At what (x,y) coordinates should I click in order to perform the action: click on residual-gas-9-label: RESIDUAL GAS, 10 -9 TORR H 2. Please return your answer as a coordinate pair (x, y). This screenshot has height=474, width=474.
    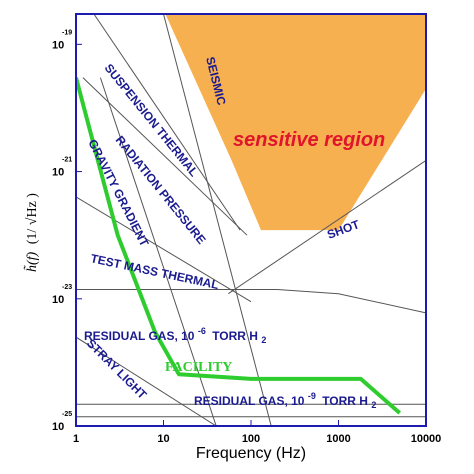
    Looking at the image, I should click on (285, 399).